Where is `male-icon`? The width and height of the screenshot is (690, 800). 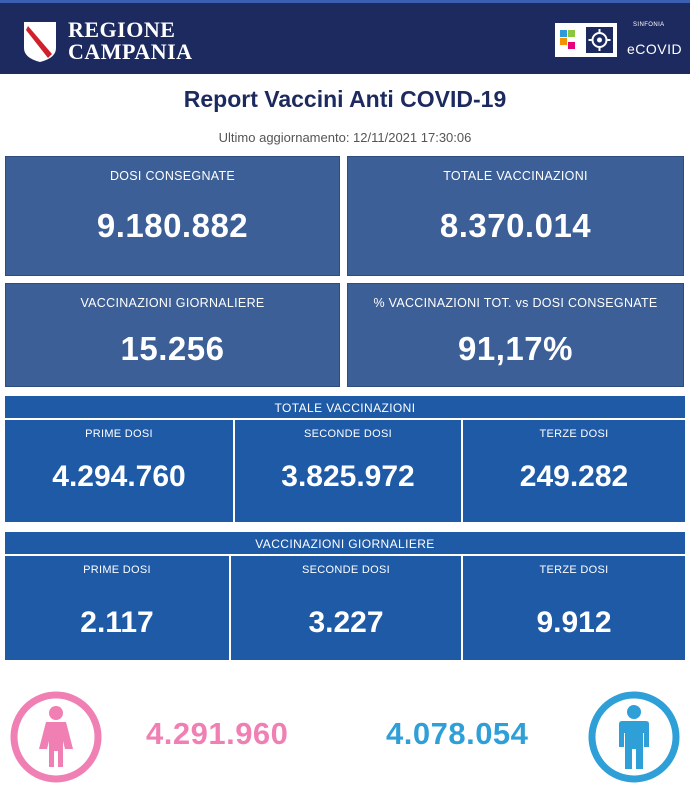 male-icon is located at coordinates (634, 737).